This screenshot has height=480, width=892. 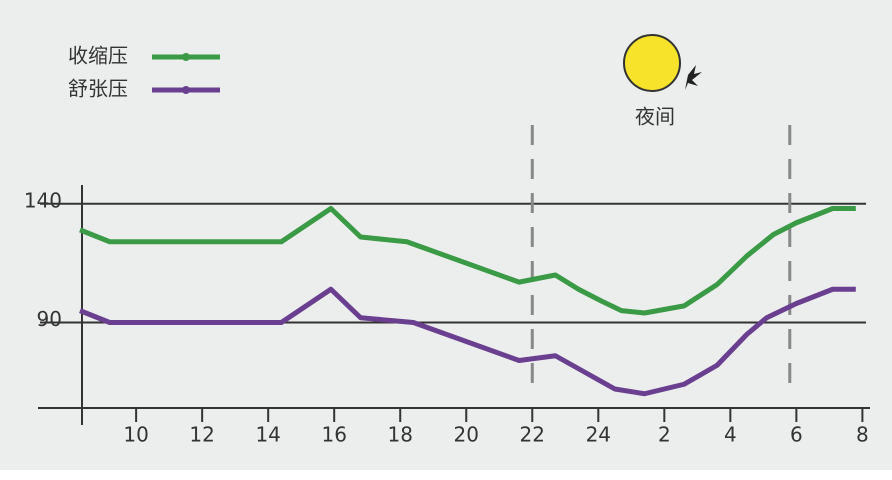 What do you see at coordinates (399, 435) in the screenshot?
I see `x-tick-label: 18` at bounding box center [399, 435].